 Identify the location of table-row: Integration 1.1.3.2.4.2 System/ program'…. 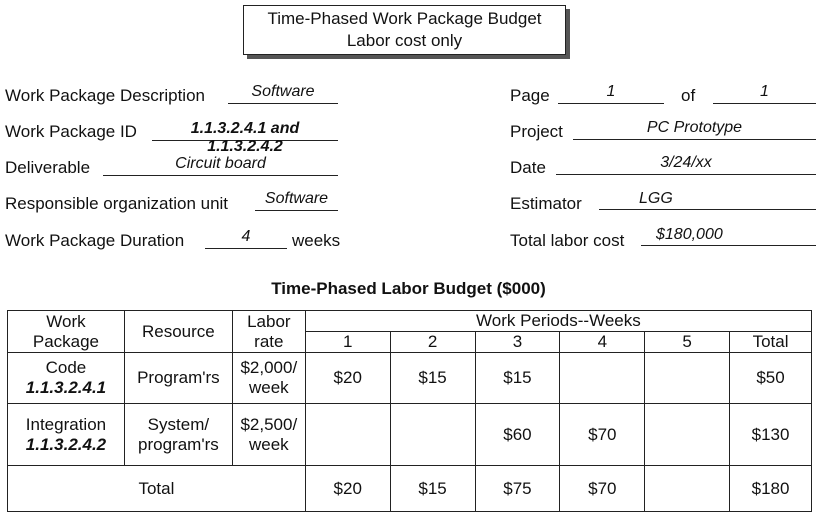
(409, 434).